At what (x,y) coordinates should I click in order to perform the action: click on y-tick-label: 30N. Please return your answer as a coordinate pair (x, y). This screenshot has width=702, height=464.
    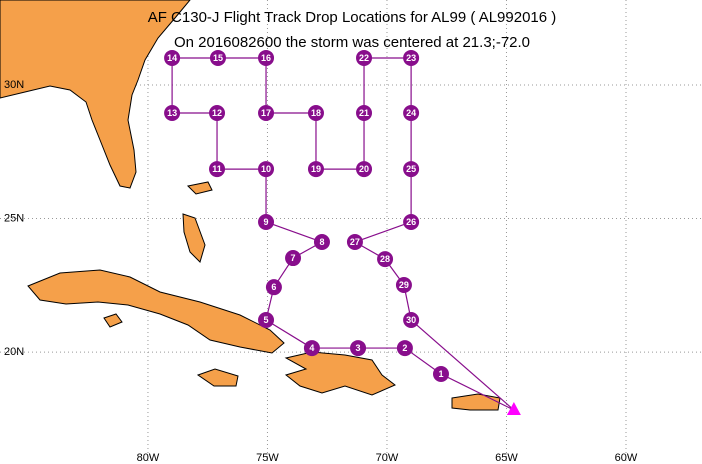
    Looking at the image, I should click on (14, 85).